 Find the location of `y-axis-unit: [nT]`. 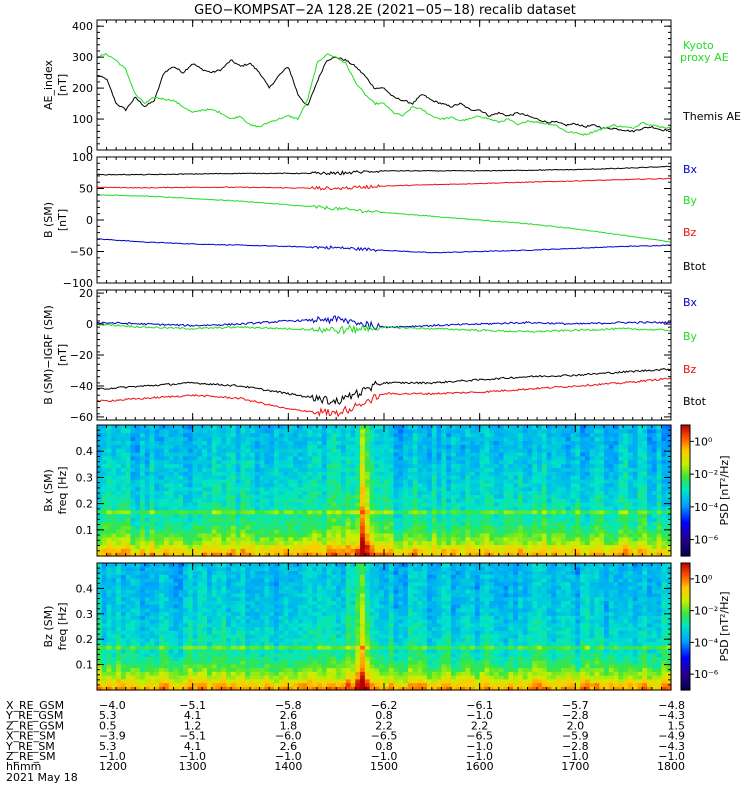

y-axis-unit: [nT] is located at coordinates (62, 85).